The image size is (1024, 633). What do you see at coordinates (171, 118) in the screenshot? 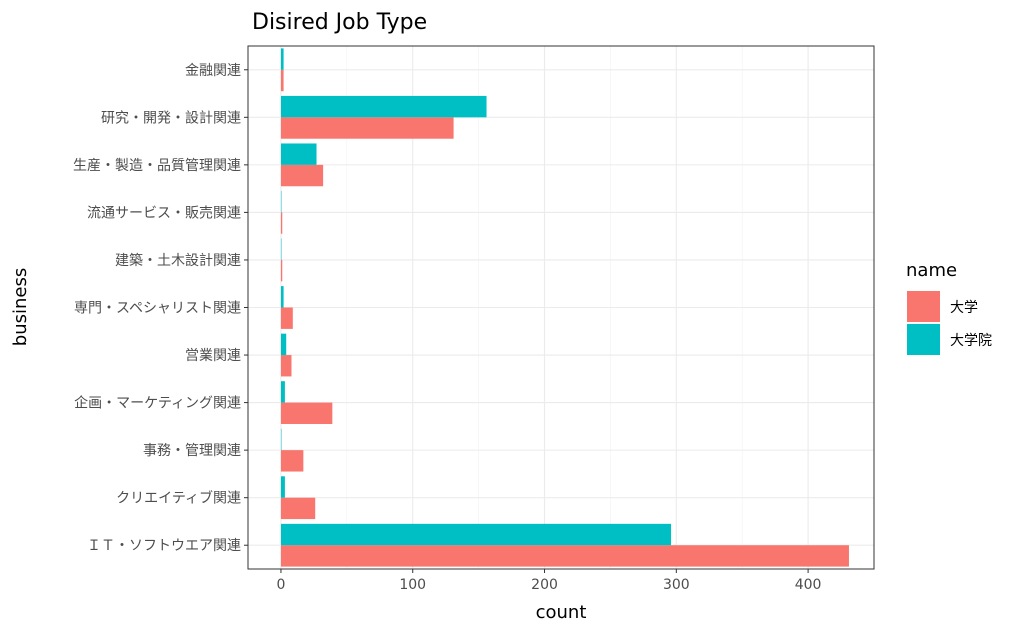
I see `y-tick-label: 研究・開発・設計関連` at bounding box center [171, 118].